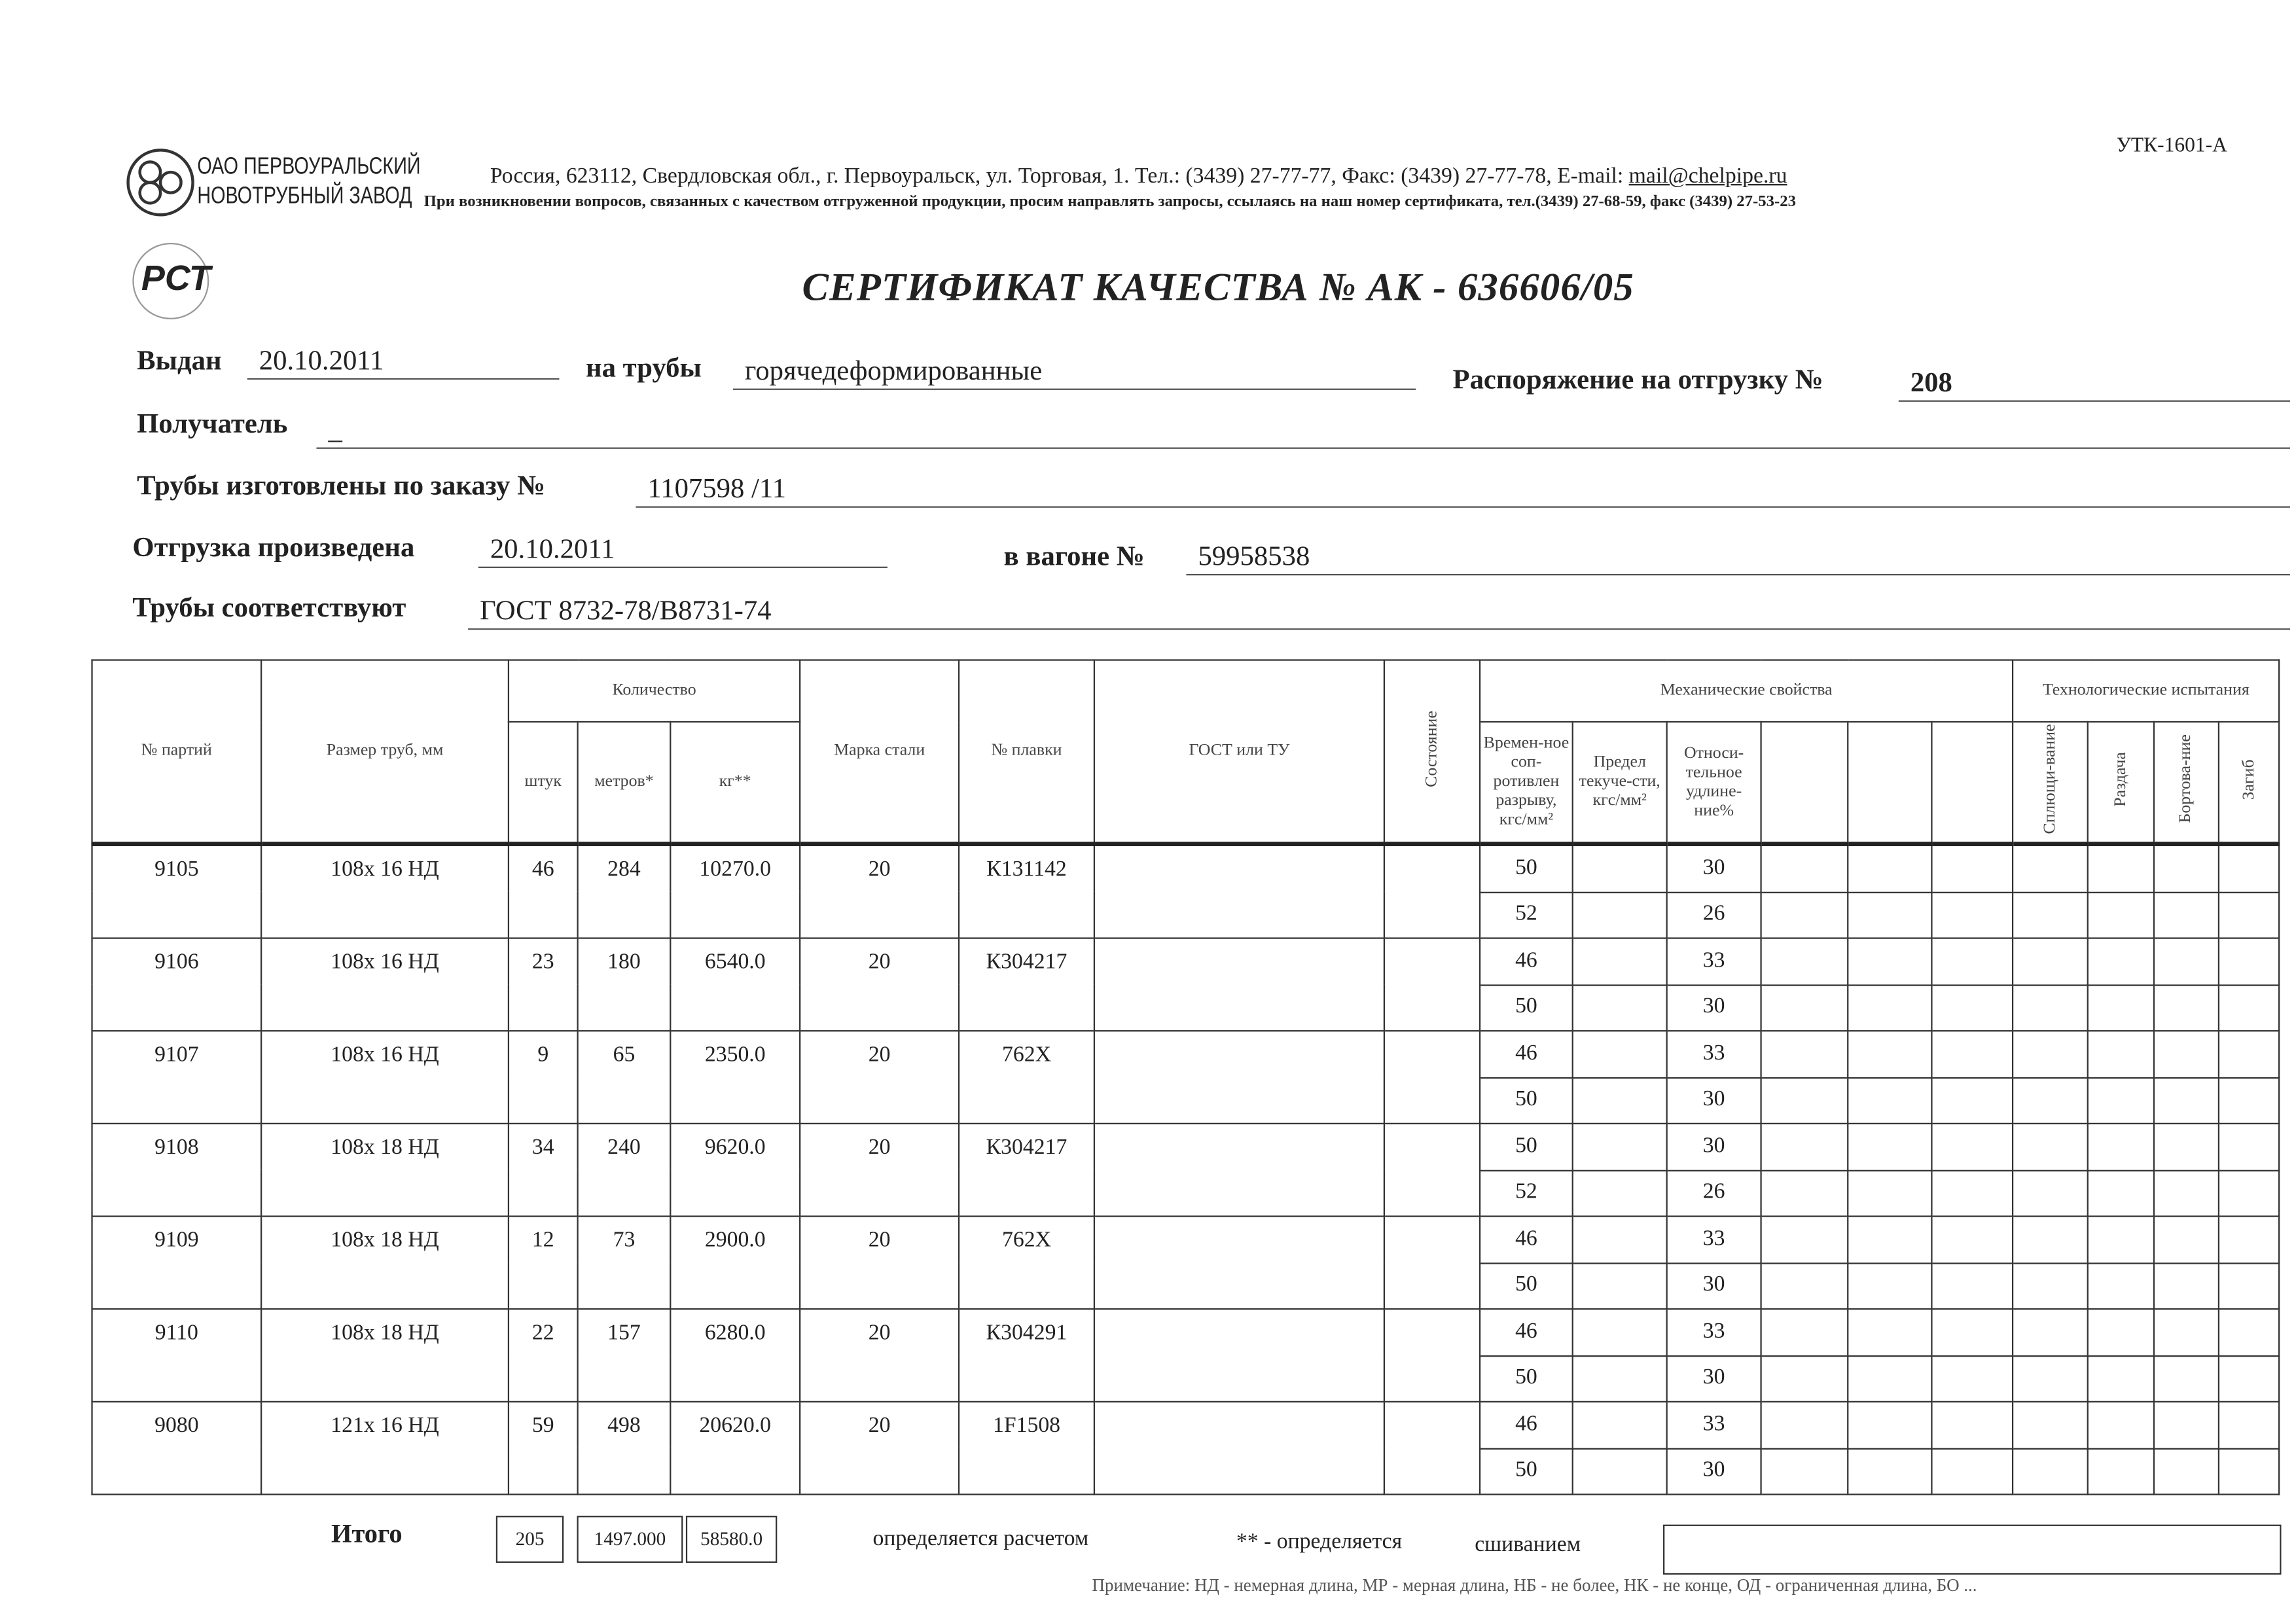  I want to click on conformity-standard: ГОСТ 8732-78/В8731-74, so click(1379, 613).